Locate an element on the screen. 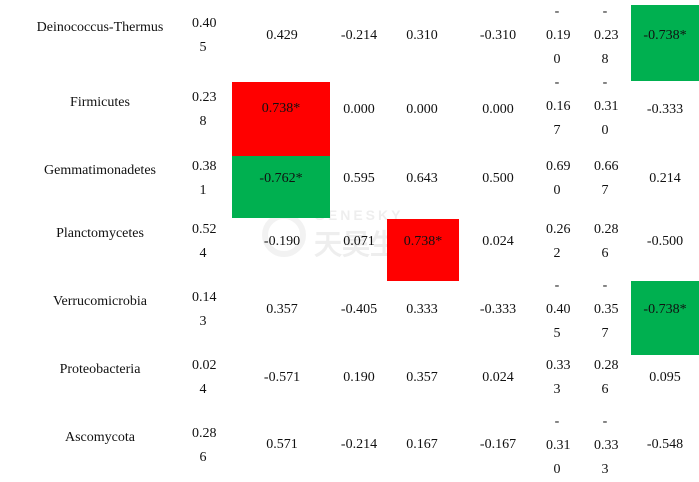  table-cell: 0.595 is located at coordinates (359, 178).